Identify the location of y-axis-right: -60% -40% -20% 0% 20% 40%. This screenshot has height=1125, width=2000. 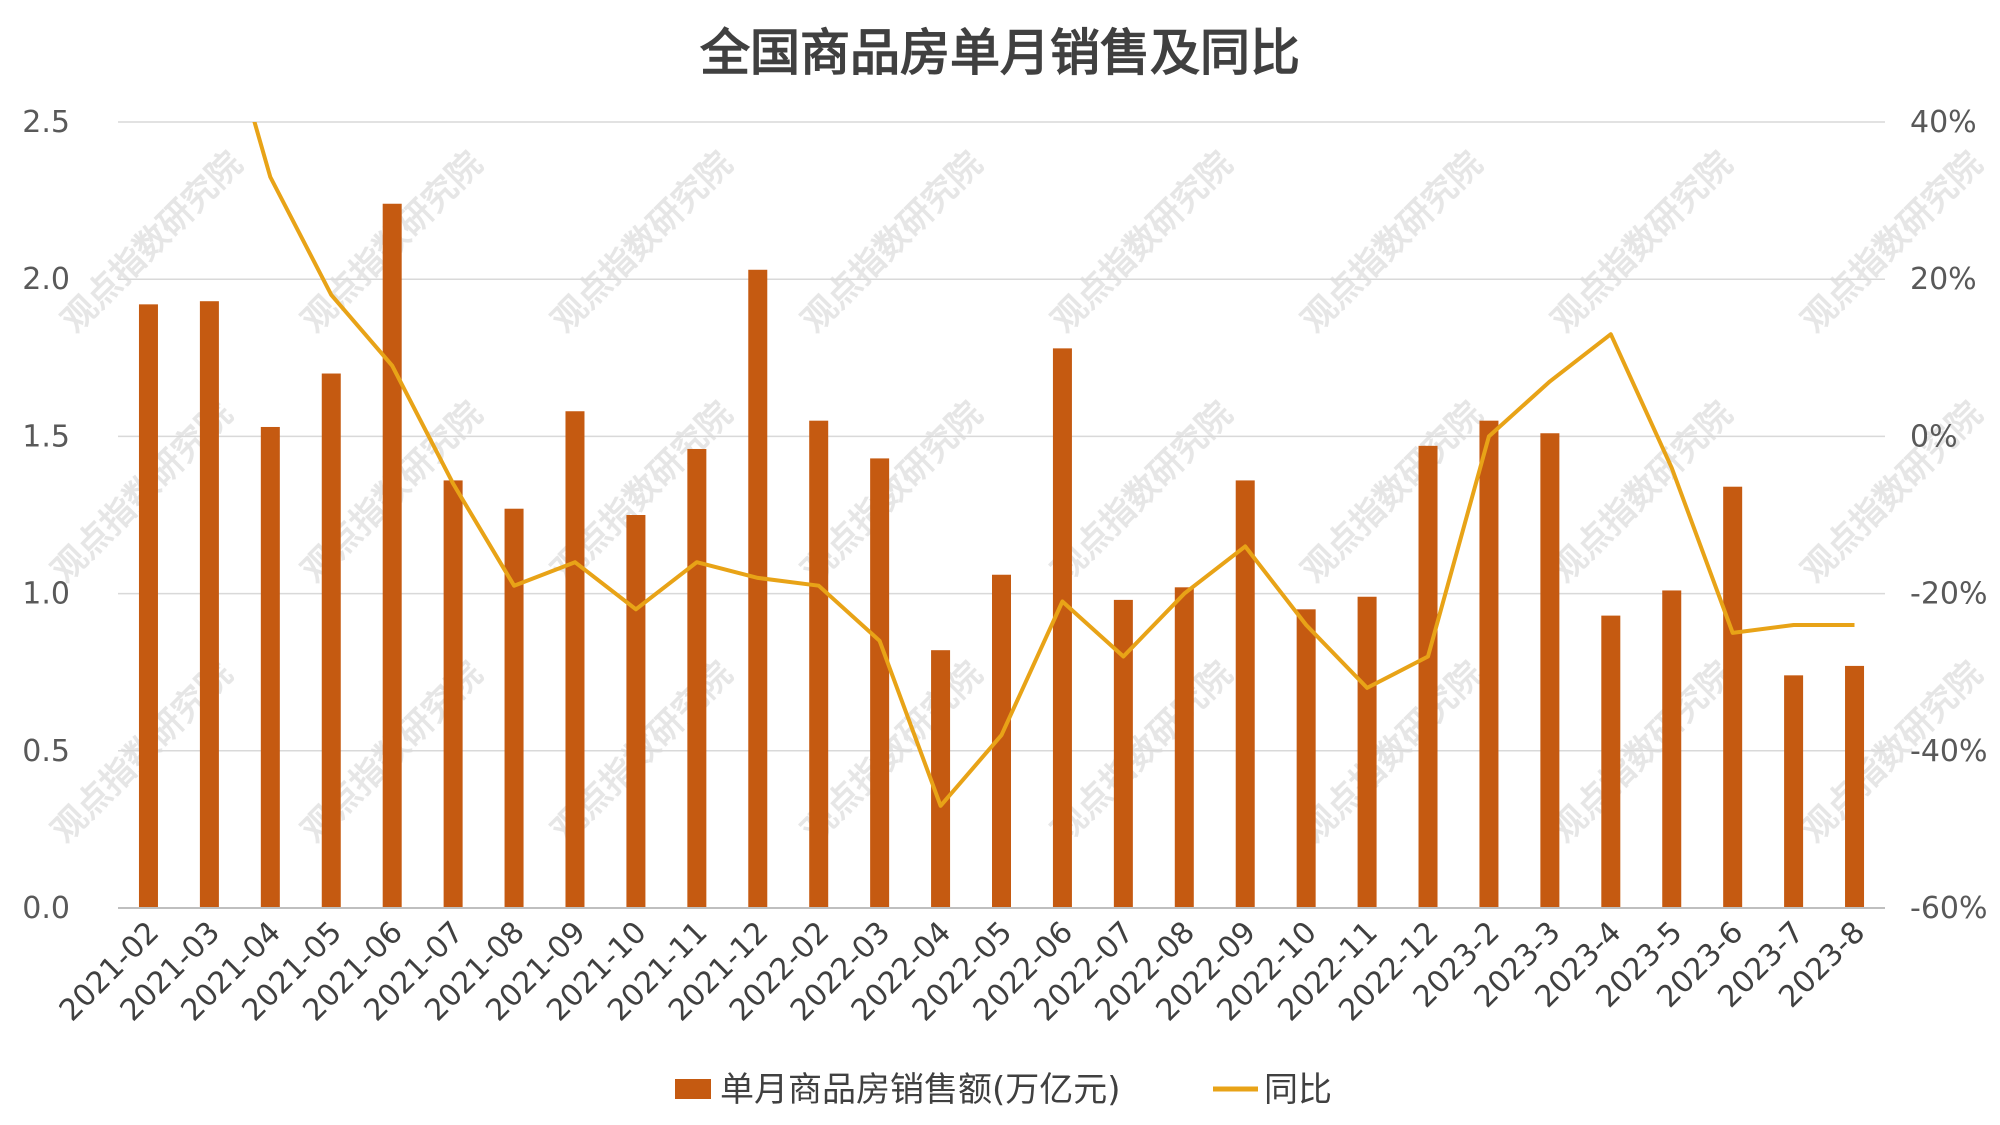
(1949, 515).